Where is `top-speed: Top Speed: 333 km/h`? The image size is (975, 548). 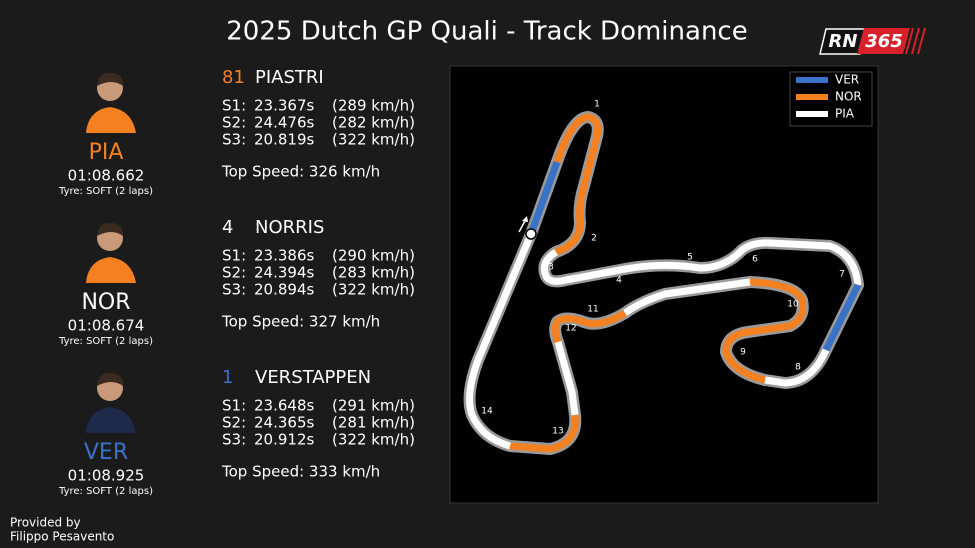
top-speed: Top Speed: 333 km/h is located at coordinates (300, 472).